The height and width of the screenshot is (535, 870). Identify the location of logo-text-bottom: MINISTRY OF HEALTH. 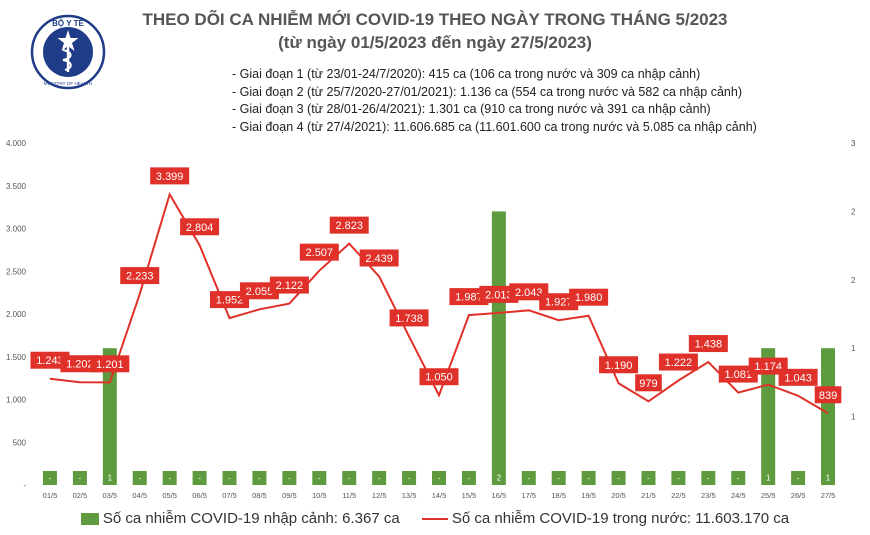
(68, 83).